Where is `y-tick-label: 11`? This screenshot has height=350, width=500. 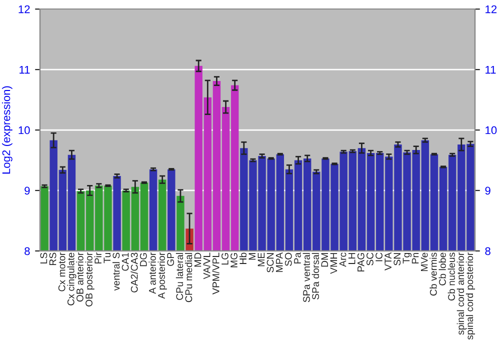 y-tick-label: 11 is located at coordinates (25, 70).